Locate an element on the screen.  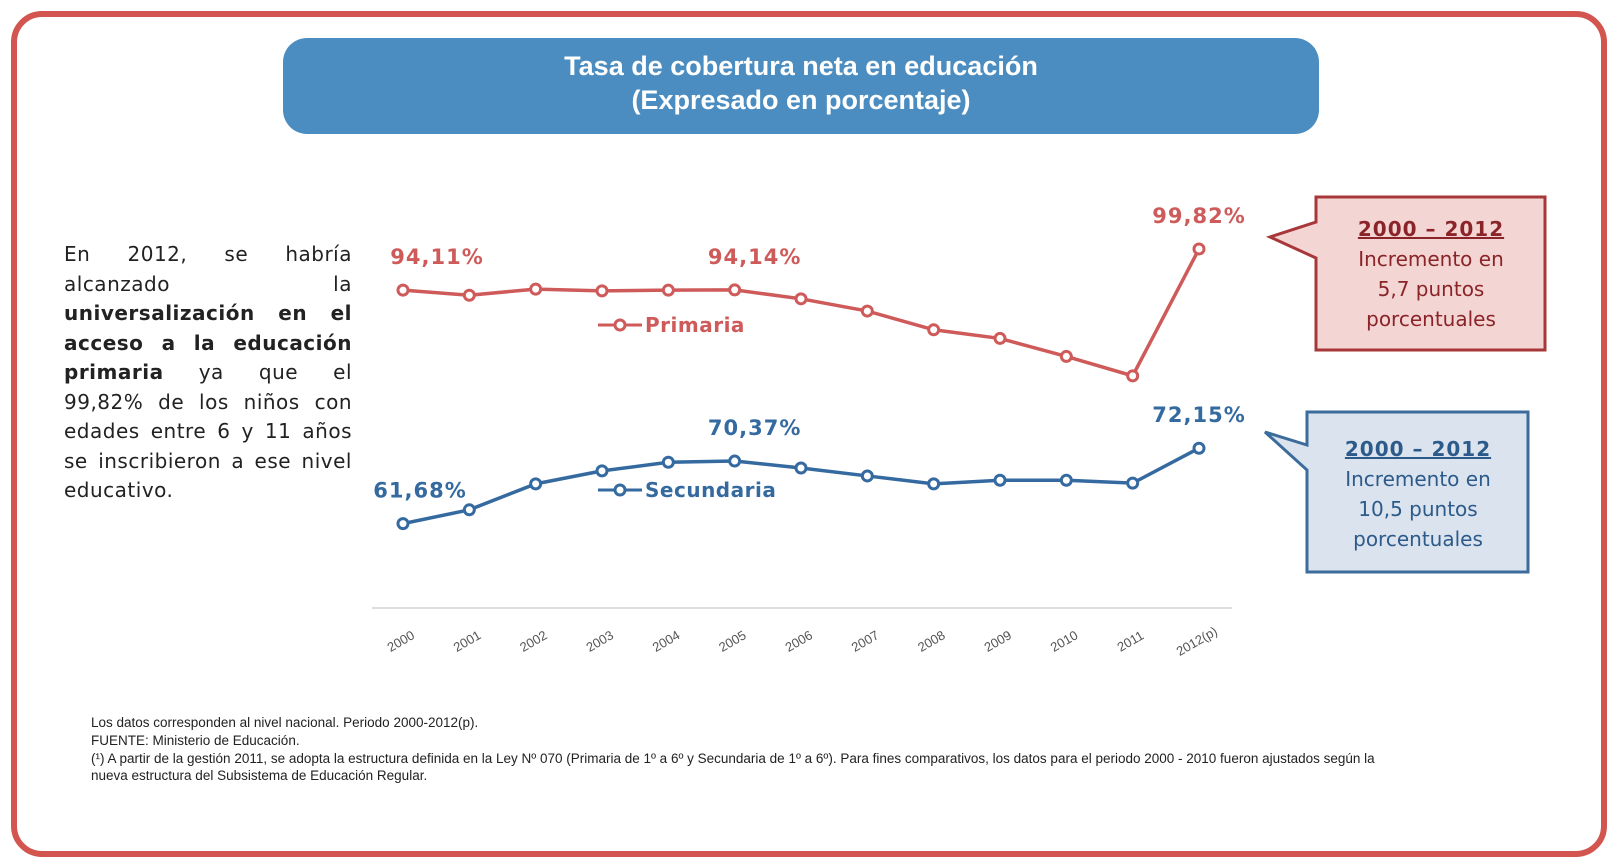
x-tick-label: 2009 is located at coordinates (997, 640).